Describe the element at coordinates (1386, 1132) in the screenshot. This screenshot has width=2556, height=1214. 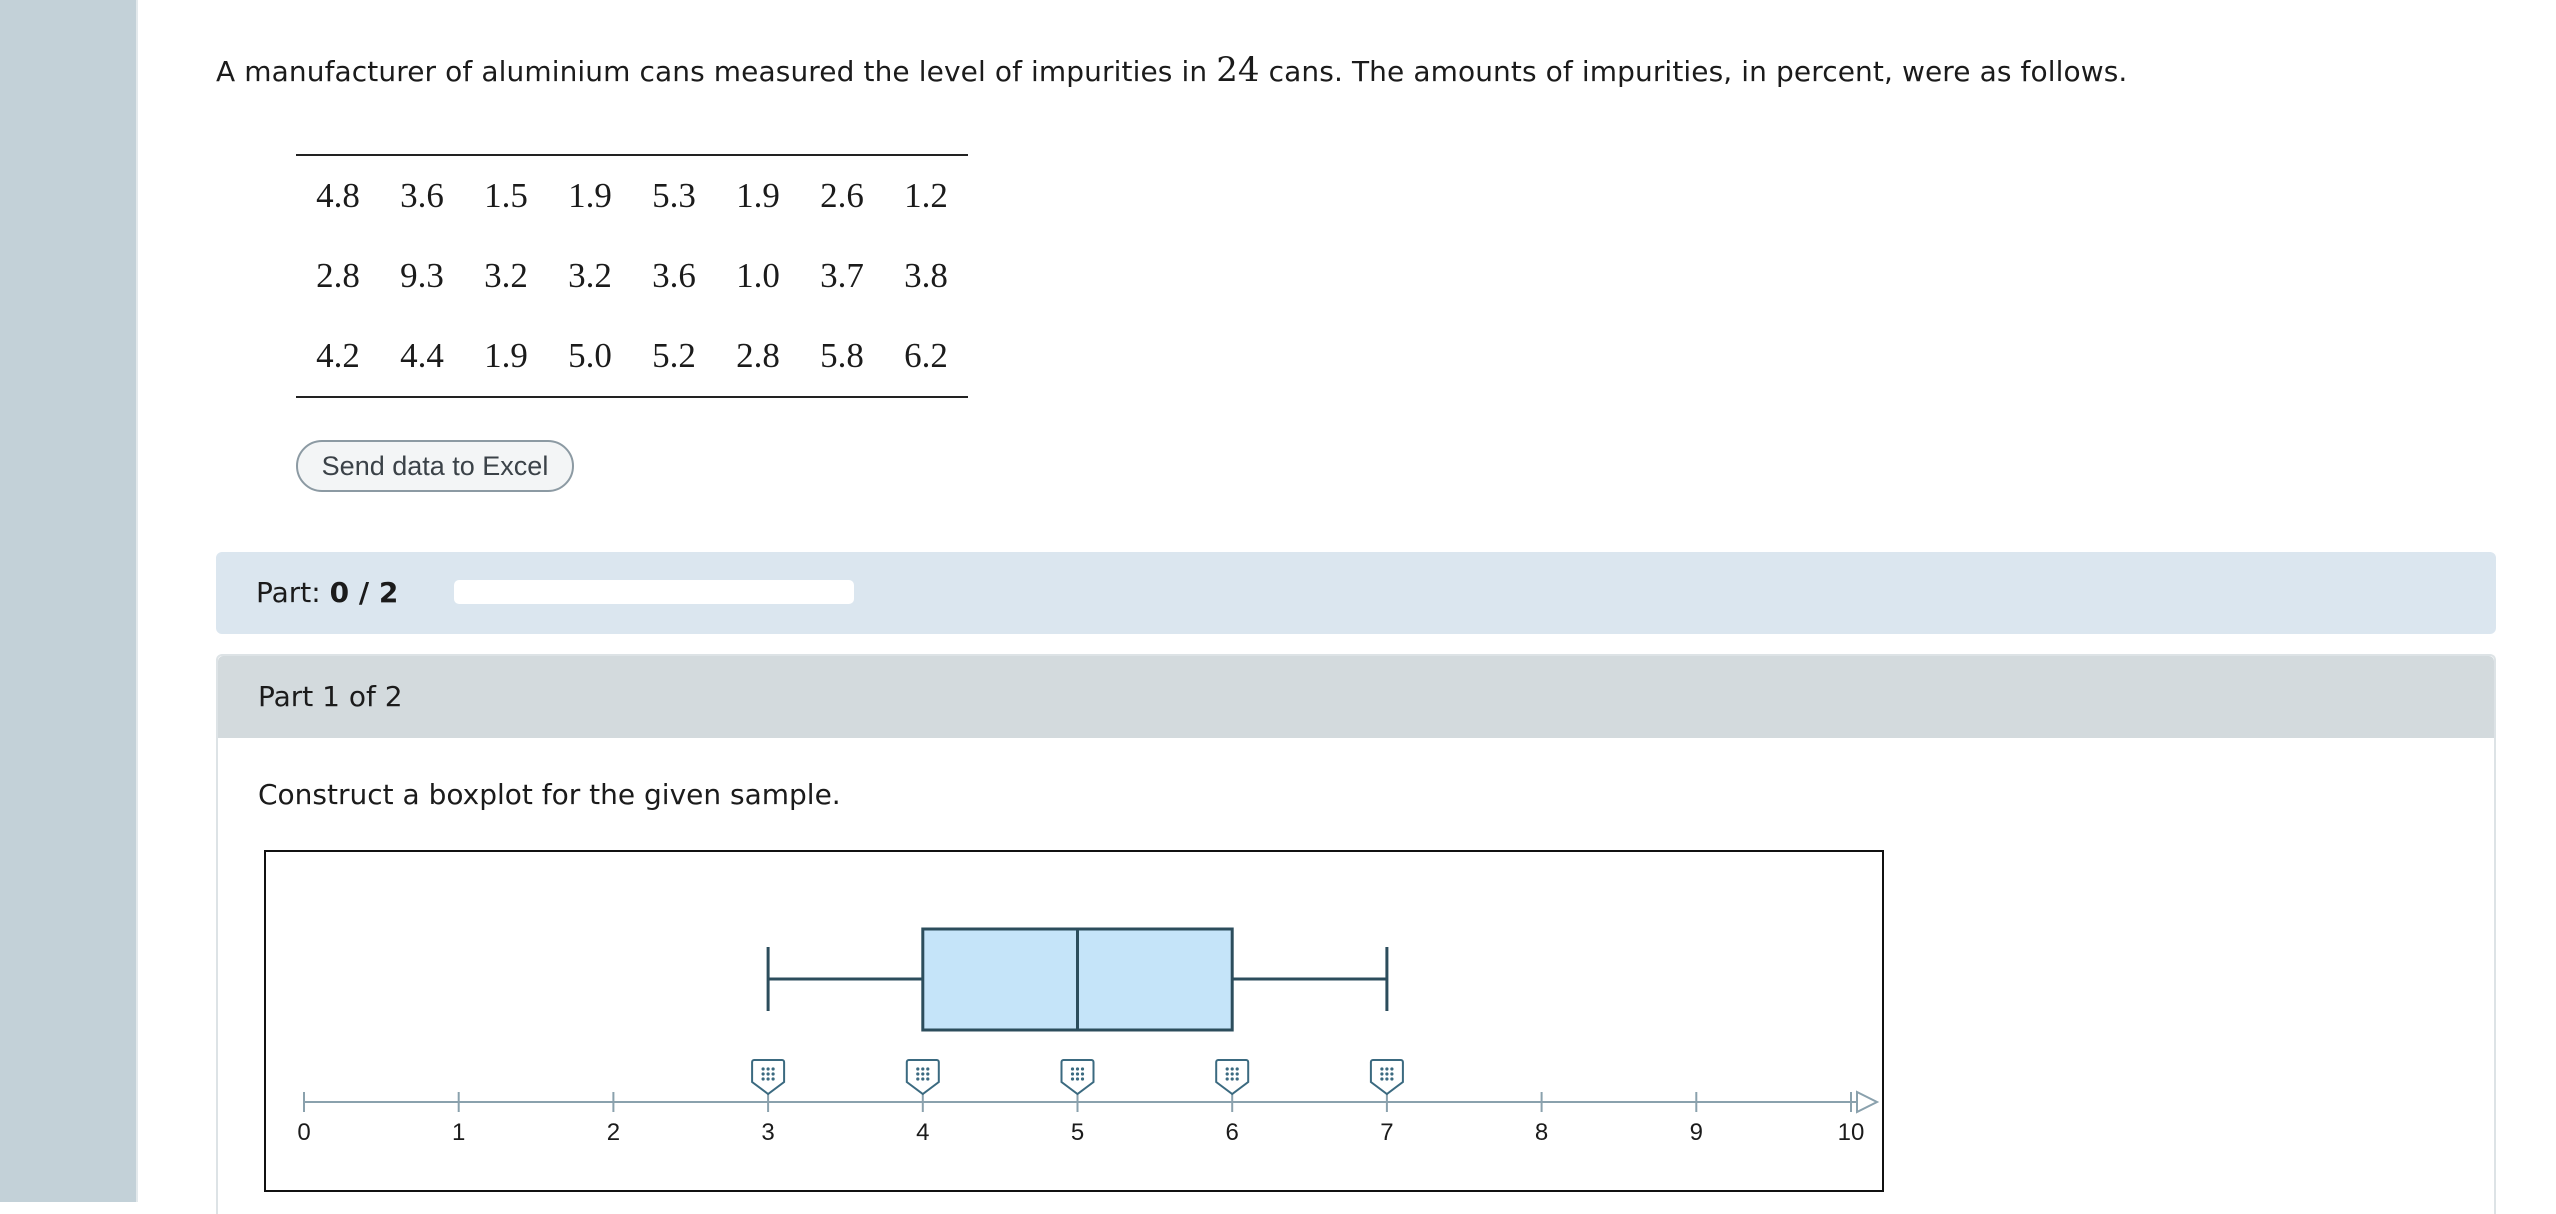
I see `axis-tick-label: 7` at that location.